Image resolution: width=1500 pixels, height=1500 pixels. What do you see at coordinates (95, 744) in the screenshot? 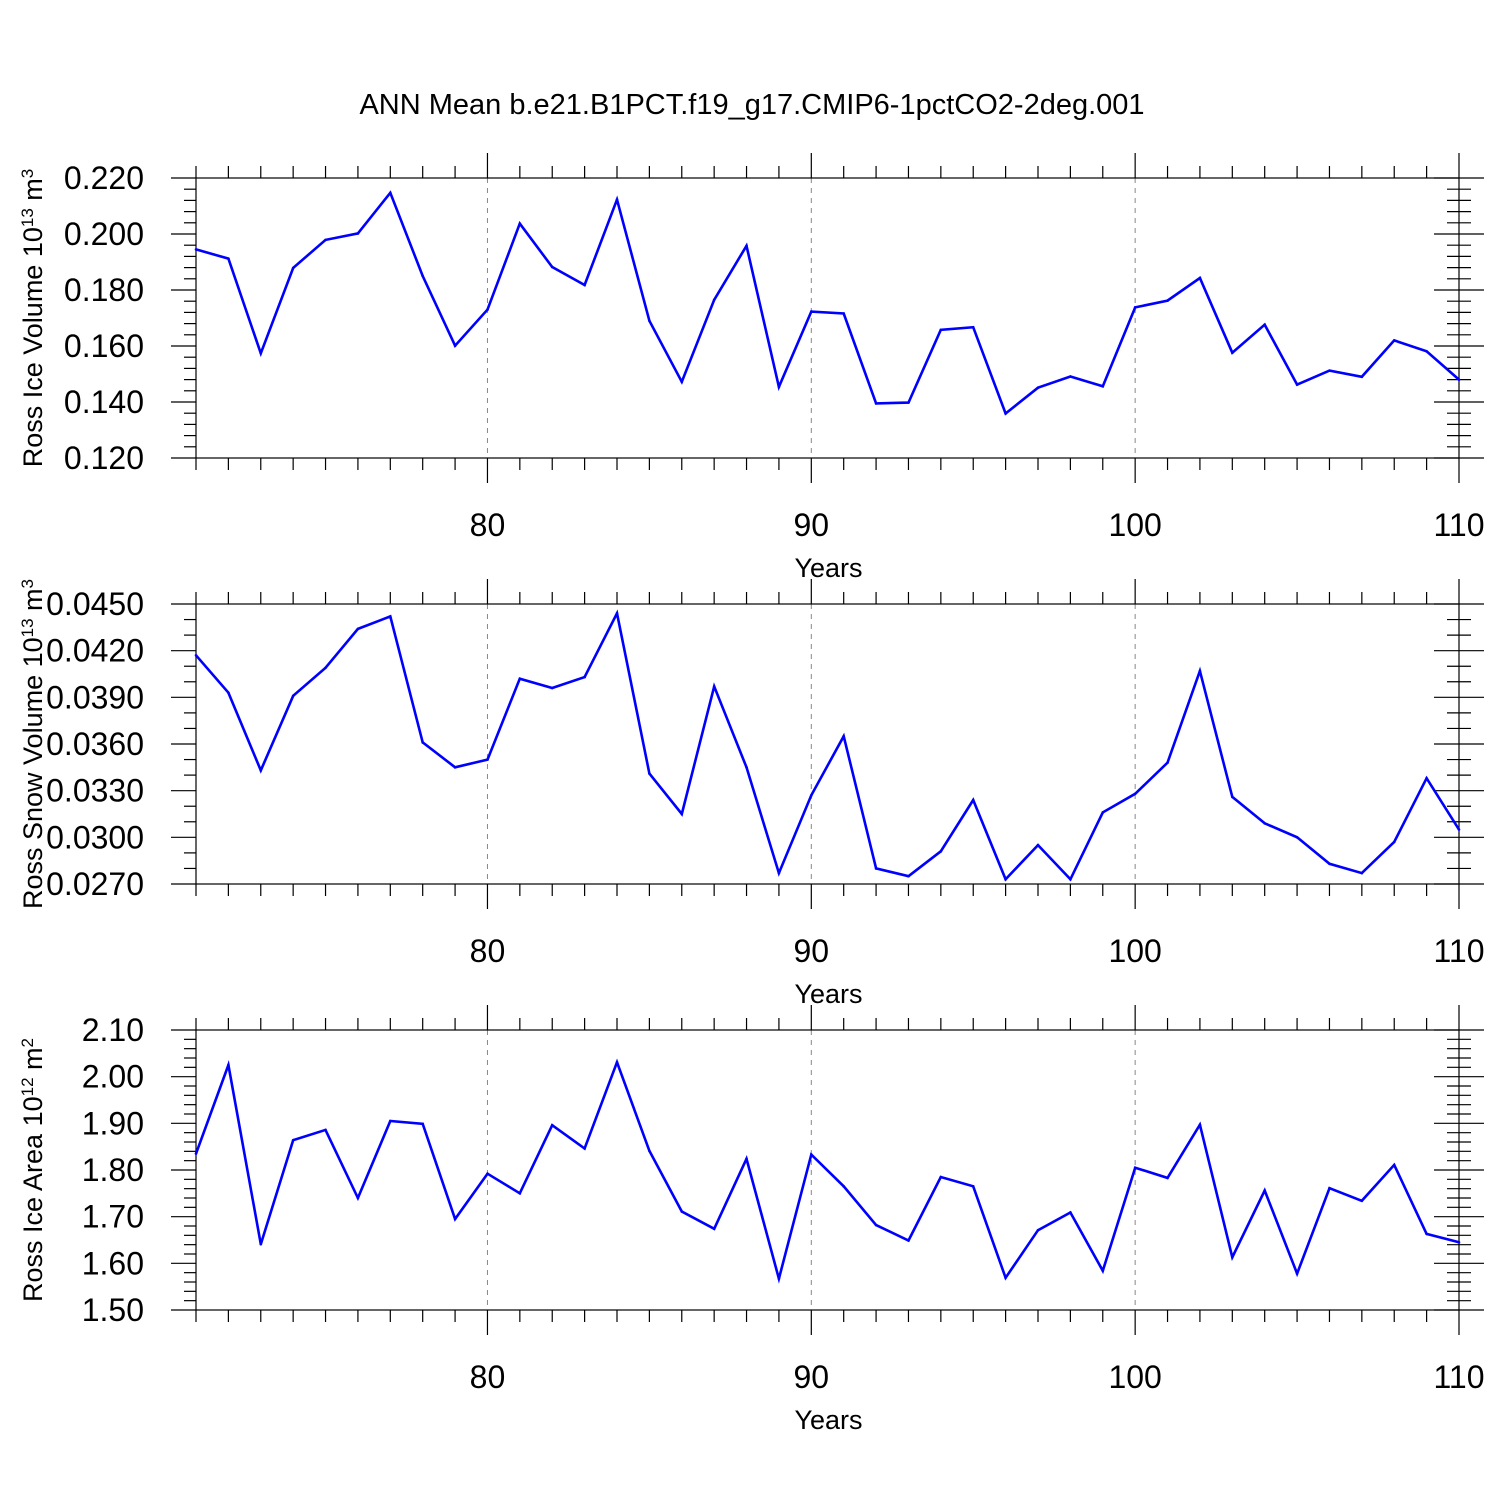
I see `y-tick-label: 0.0360` at bounding box center [95, 744].